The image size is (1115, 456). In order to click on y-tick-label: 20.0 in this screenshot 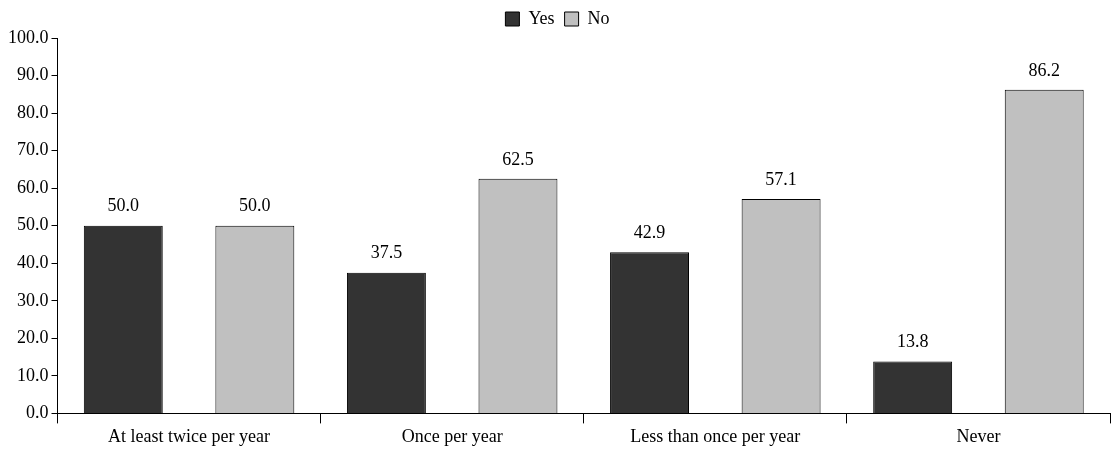, I will do `click(33, 337)`.